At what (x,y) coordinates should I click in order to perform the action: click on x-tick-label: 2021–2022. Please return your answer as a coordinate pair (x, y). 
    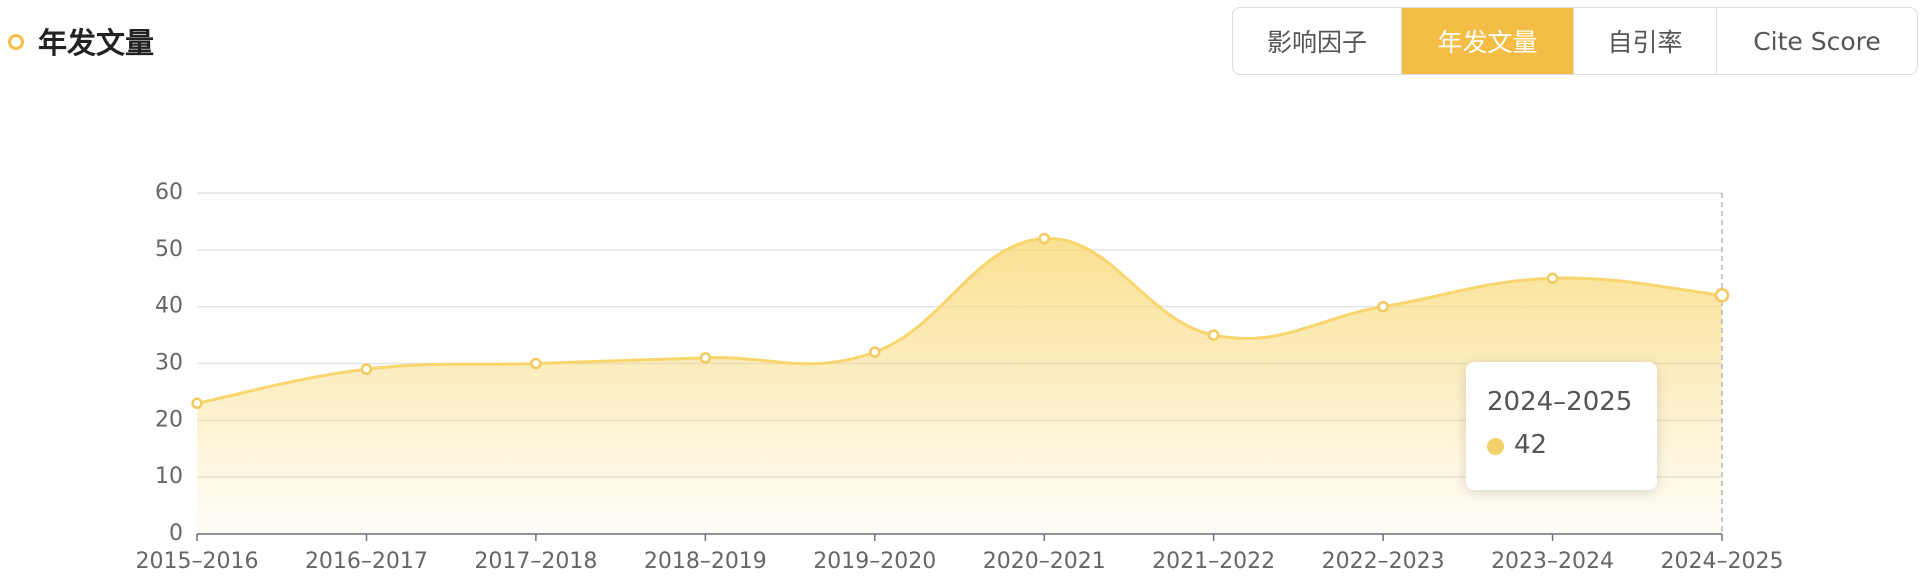
    Looking at the image, I should click on (1213, 561).